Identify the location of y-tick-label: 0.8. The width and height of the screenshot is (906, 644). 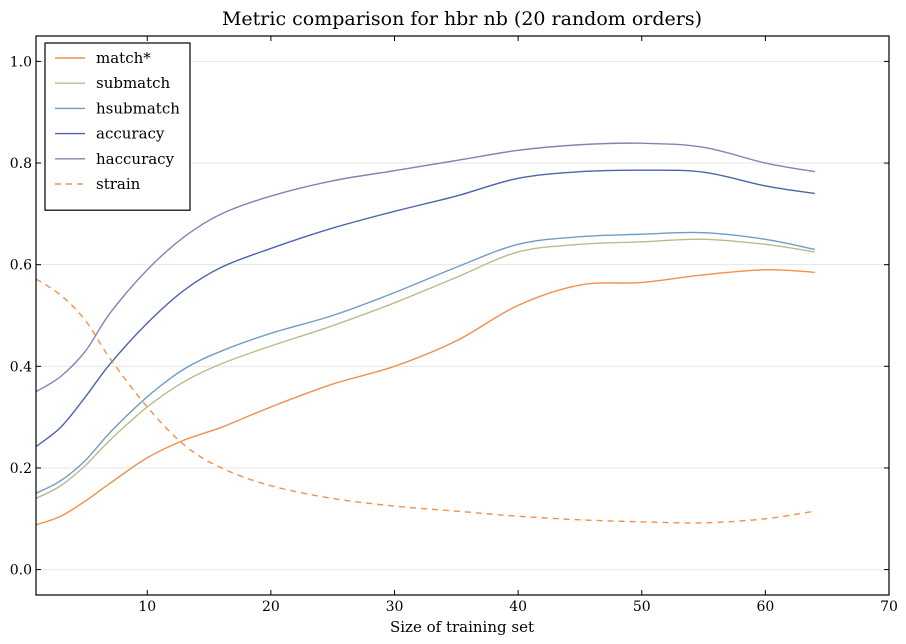
(21, 164).